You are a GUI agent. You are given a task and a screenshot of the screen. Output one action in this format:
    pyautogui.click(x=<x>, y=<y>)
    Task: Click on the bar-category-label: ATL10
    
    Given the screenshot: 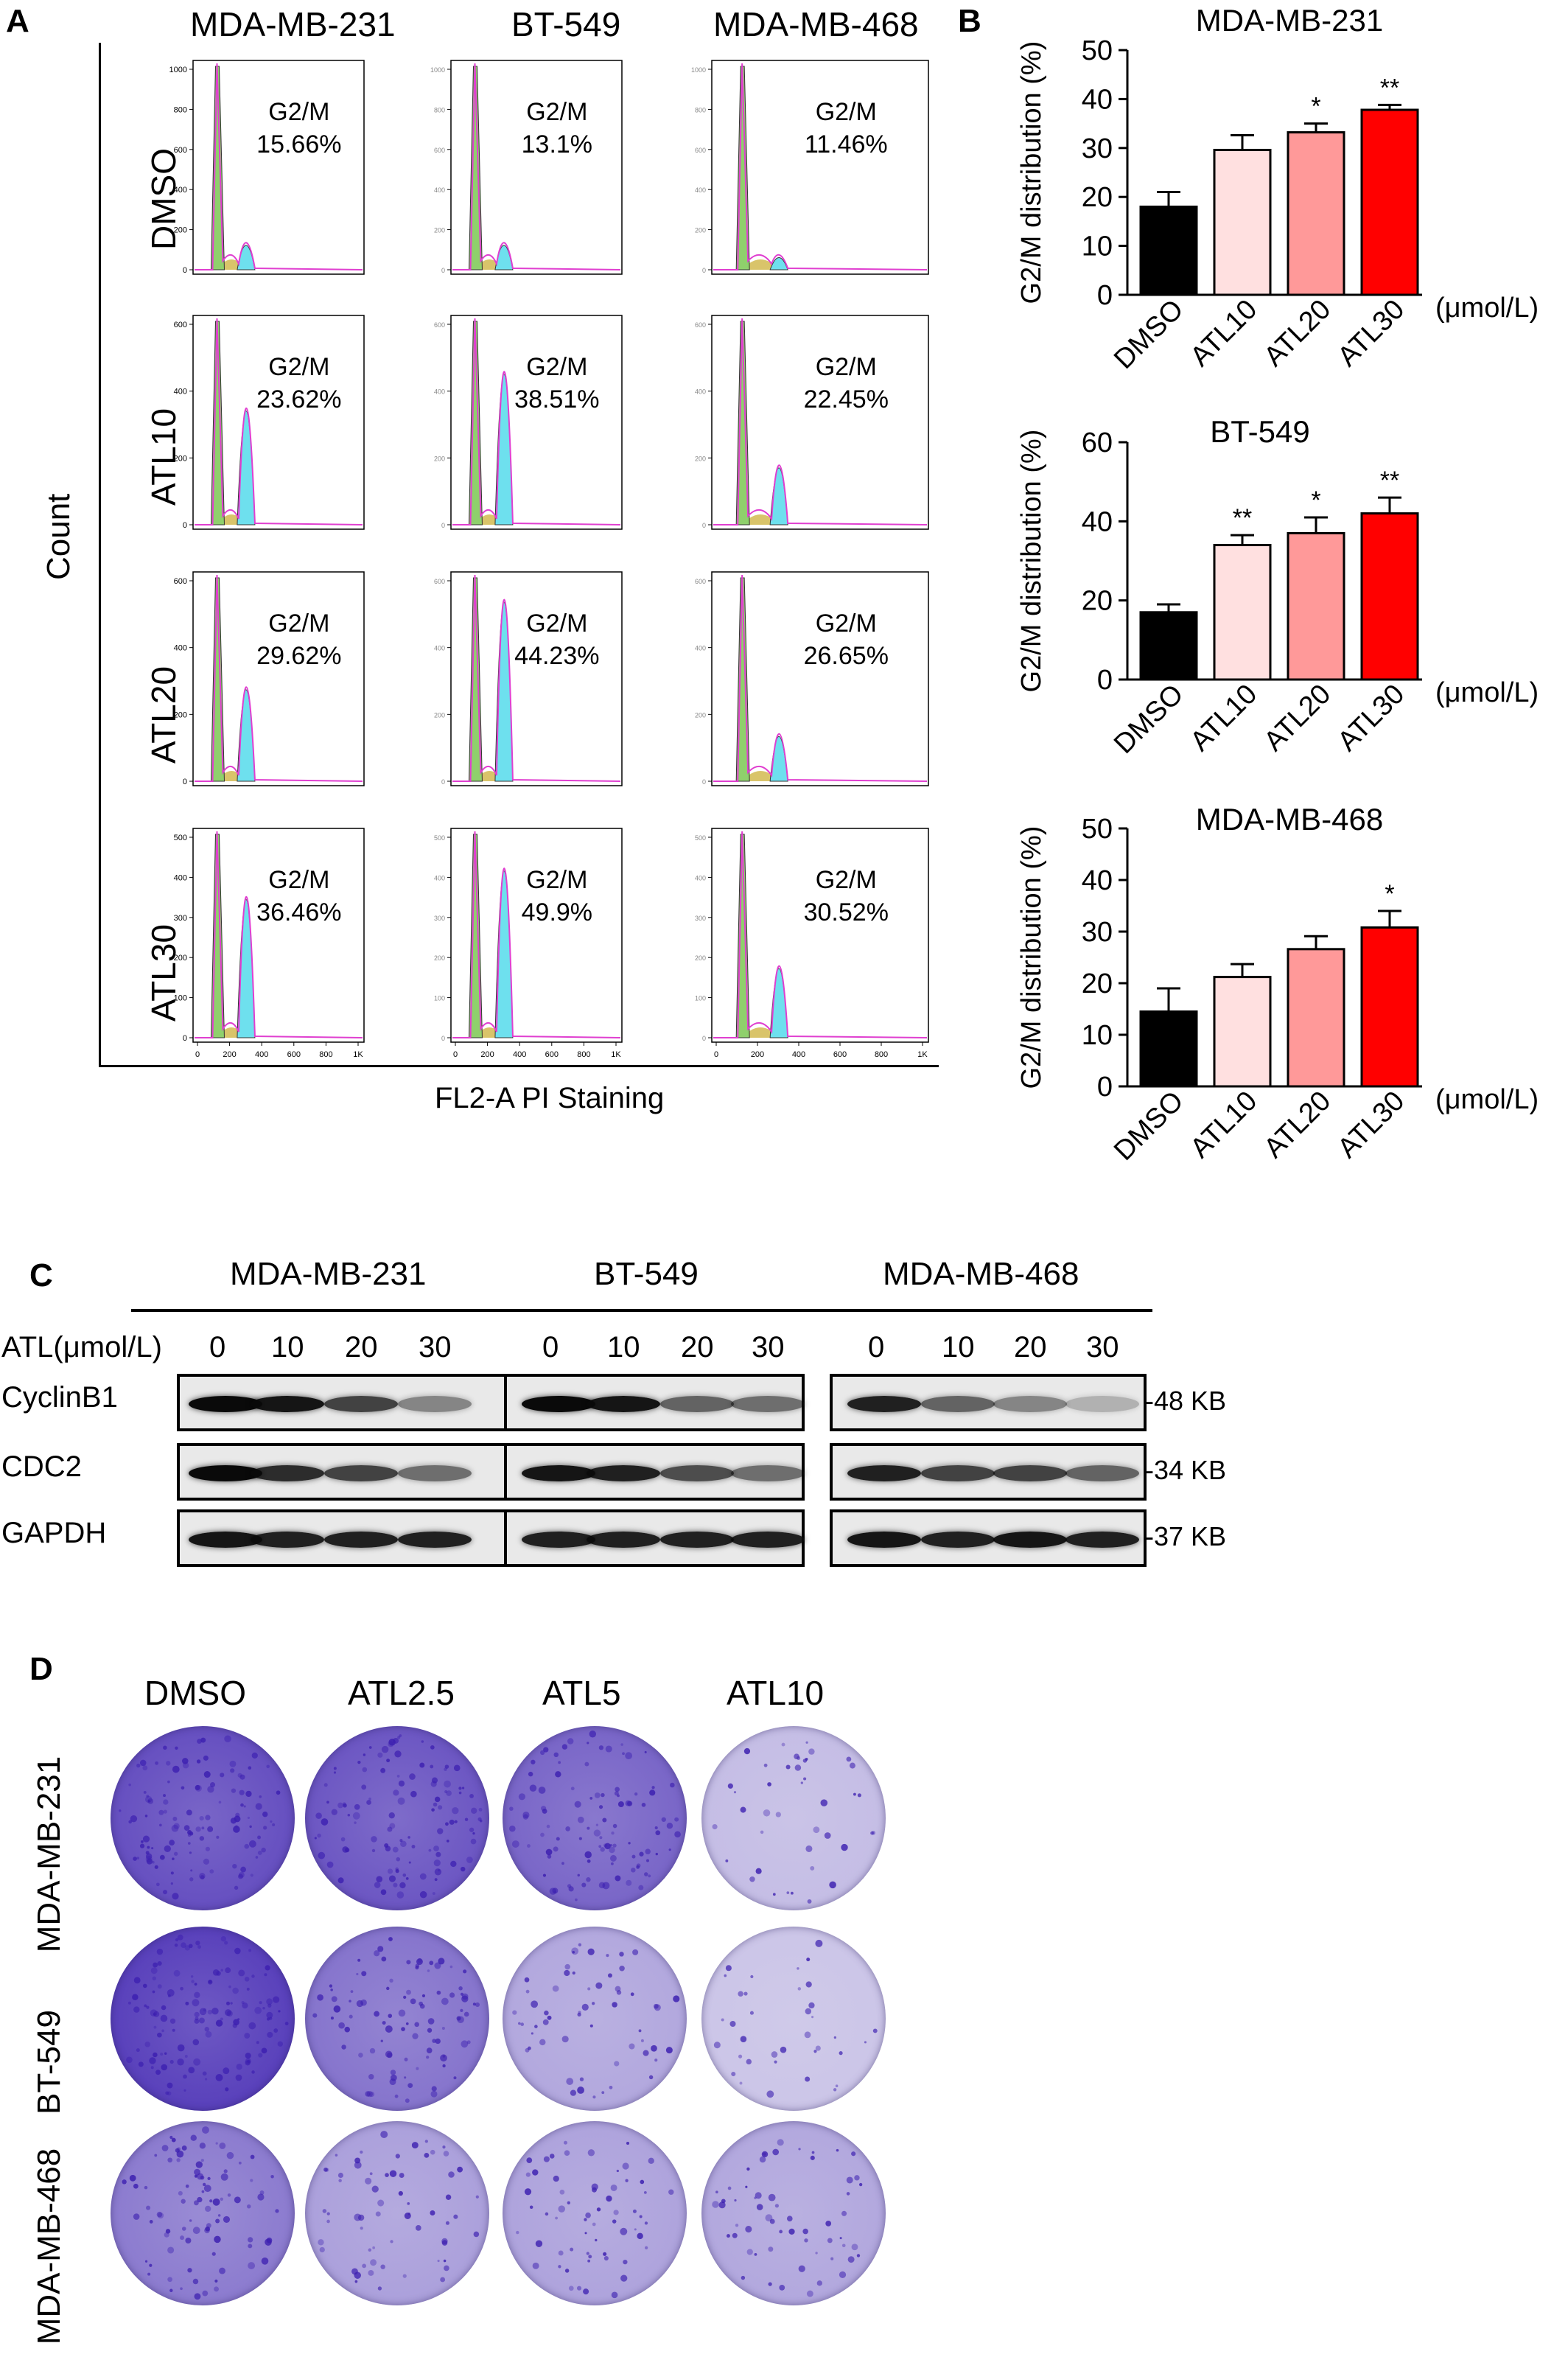 What is the action you would take?
    pyautogui.click(x=1223, y=333)
    